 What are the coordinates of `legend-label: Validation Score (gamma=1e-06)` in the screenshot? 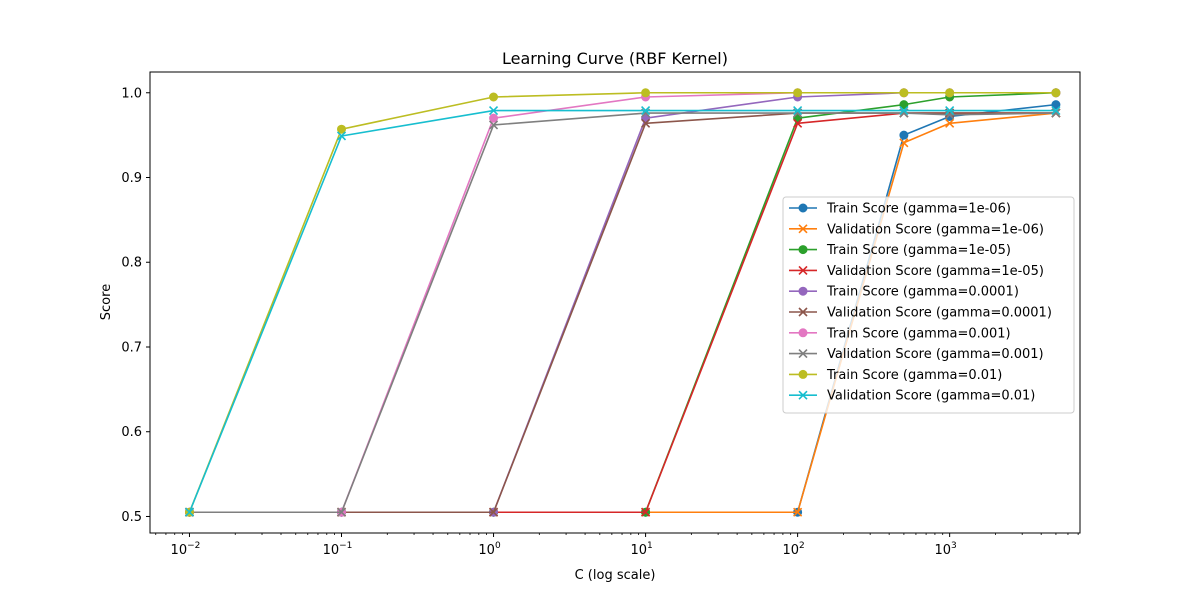 It's located at (935, 229).